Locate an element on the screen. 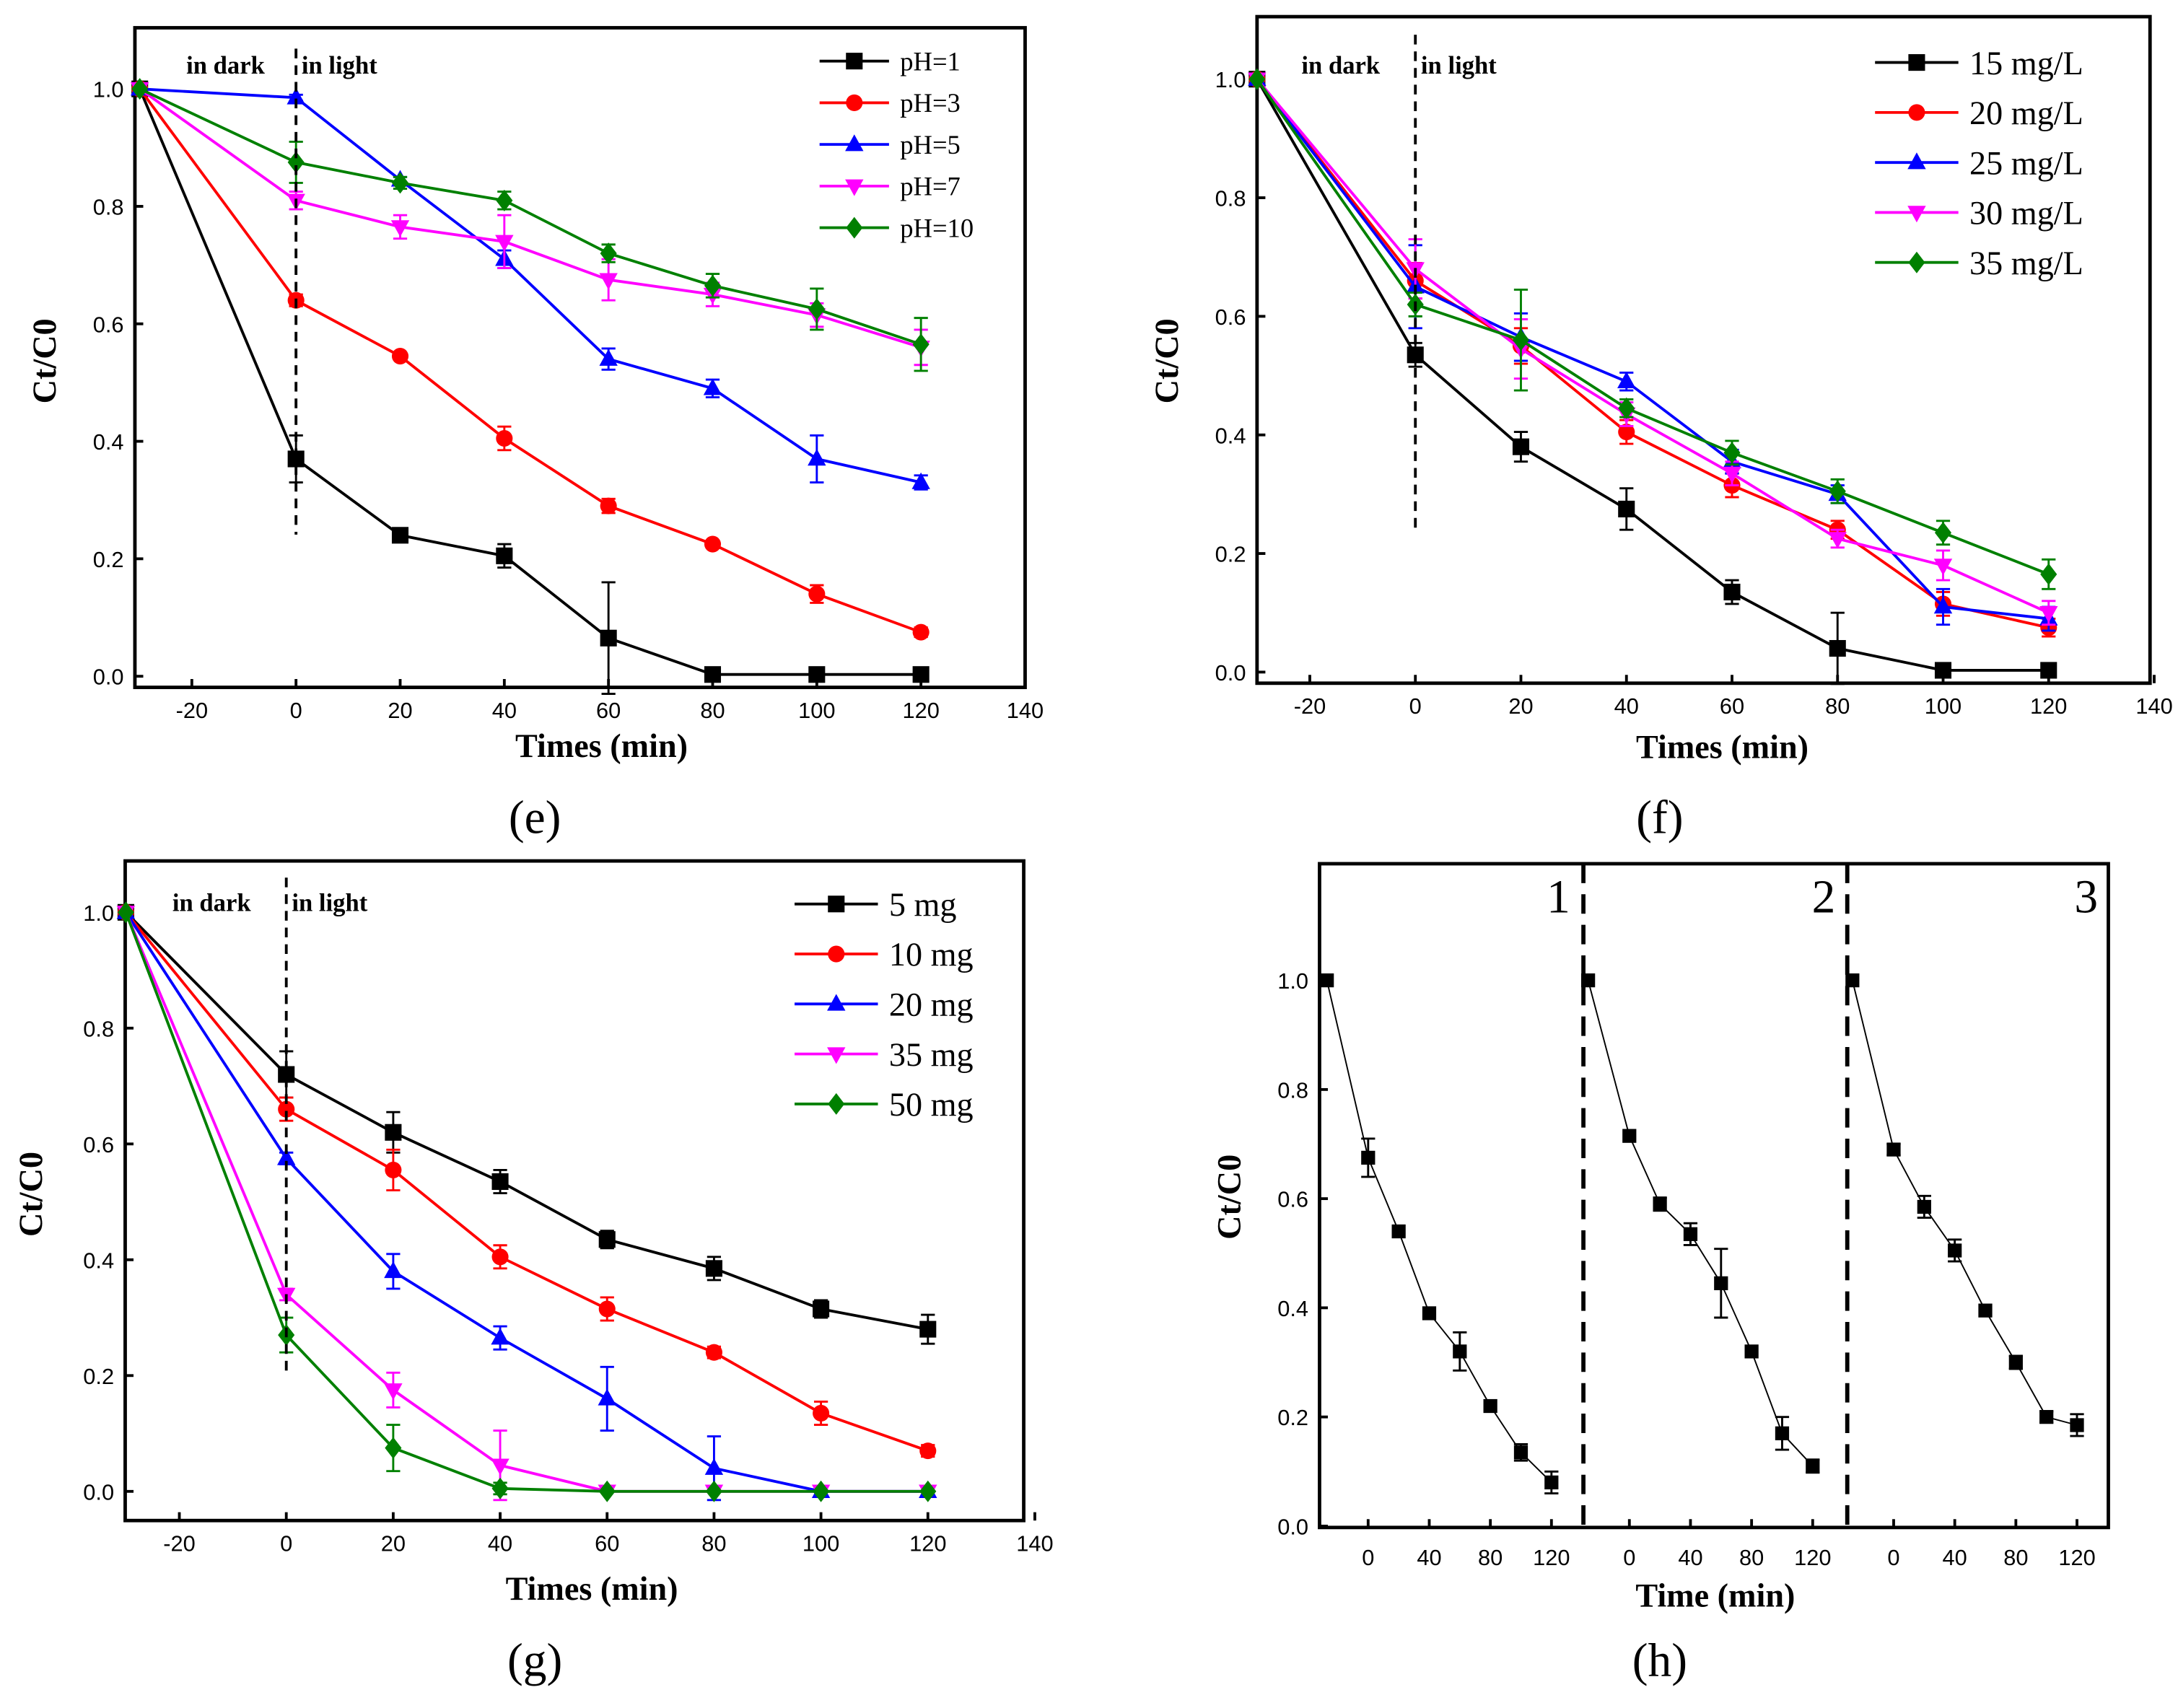 This screenshot has height=1708, width=2178. legend-label: pH=7 is located at coordinates (930, 186).